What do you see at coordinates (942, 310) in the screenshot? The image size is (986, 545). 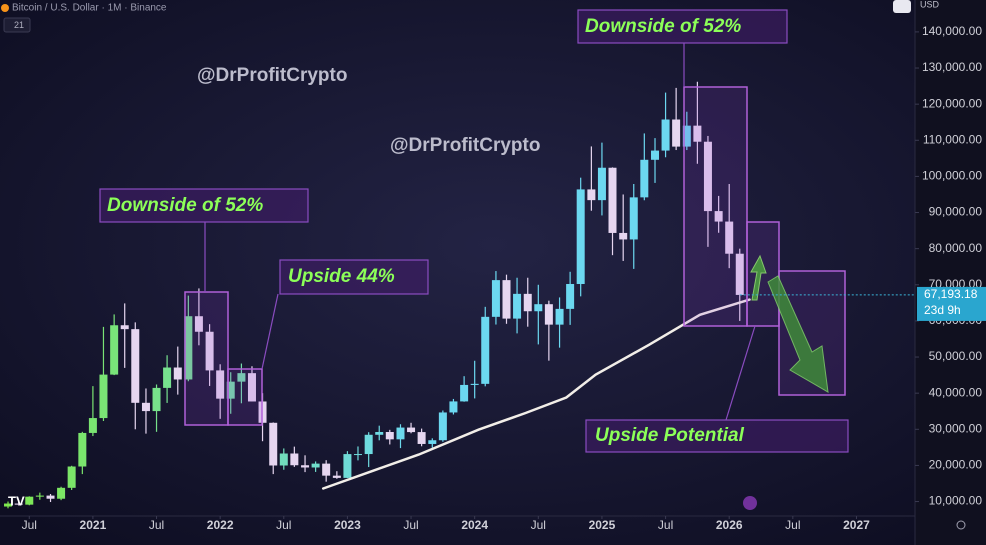 I see `countdown: 23d 9h` at bounding box center [942, 310].